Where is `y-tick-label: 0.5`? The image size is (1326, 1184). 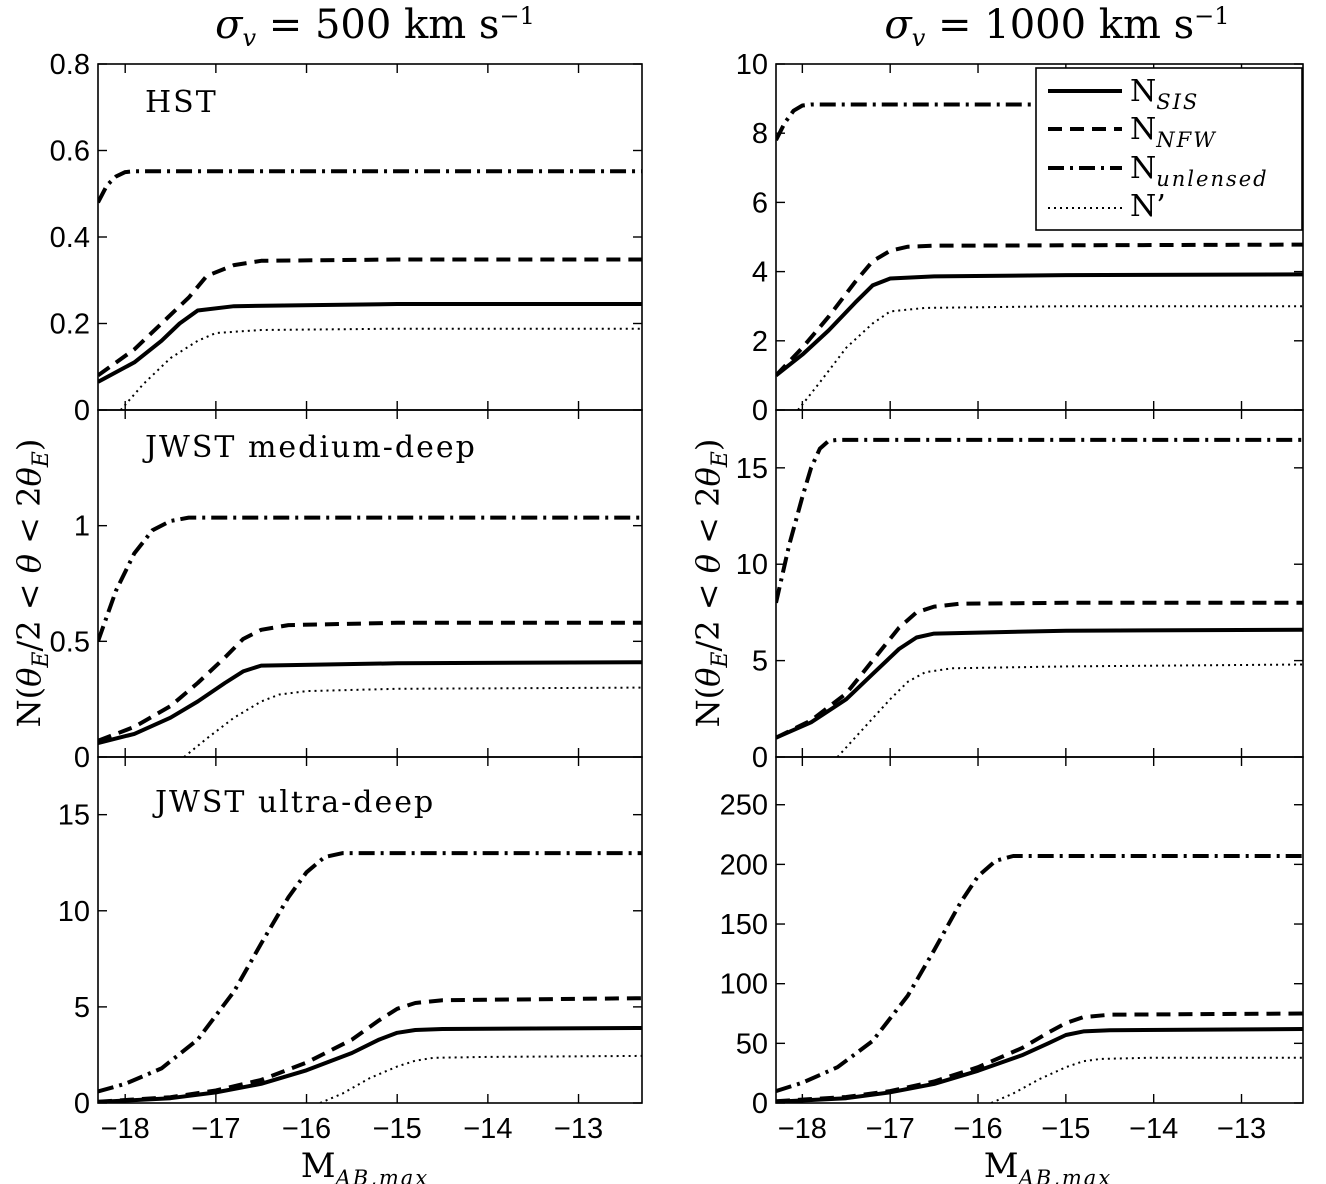
y-tick-label: 0.5 is located at coordinates (70, 642).